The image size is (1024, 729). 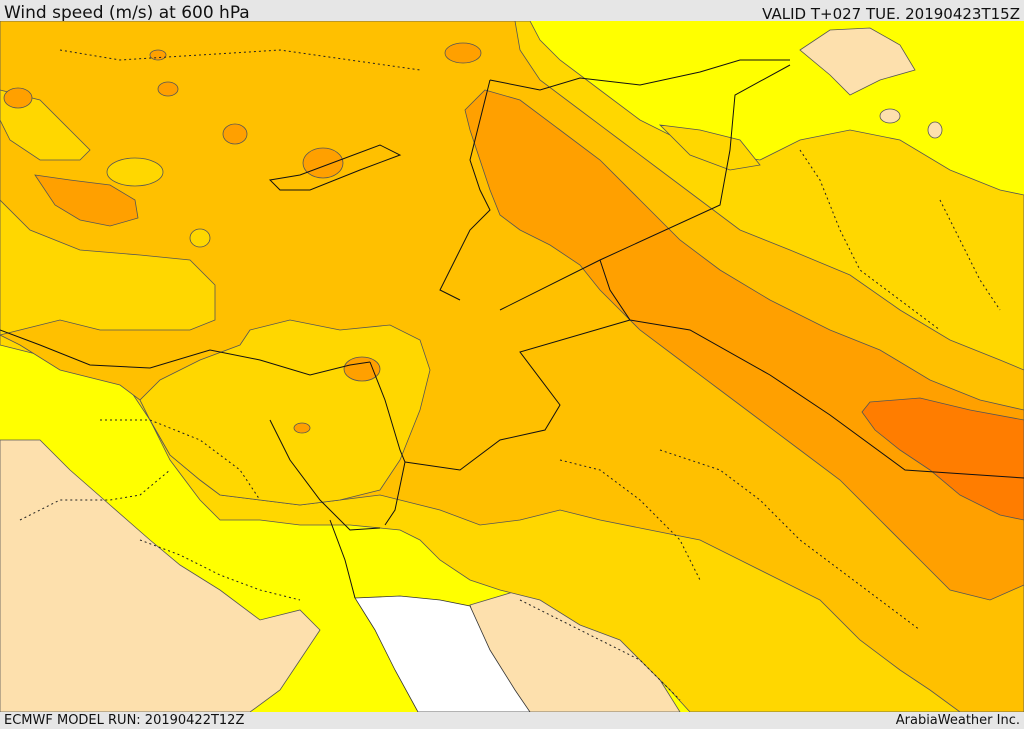 What do you see at coordinates (160, 575) in the screenshot?
I see `band-light-west` at bounding box center [160, 575].